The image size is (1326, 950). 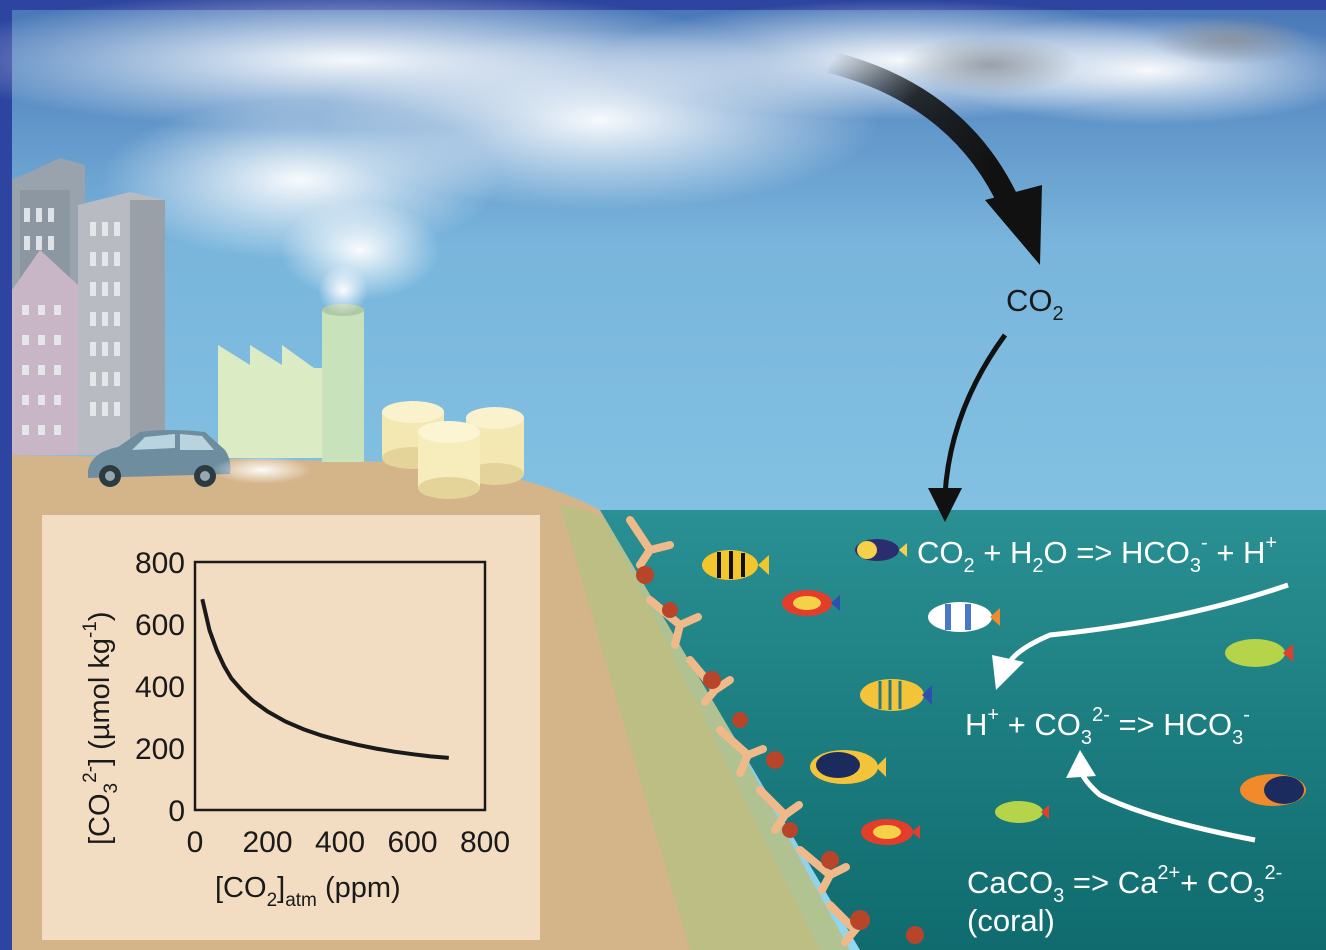 I want to click on factory, so click(x=293, y=363).